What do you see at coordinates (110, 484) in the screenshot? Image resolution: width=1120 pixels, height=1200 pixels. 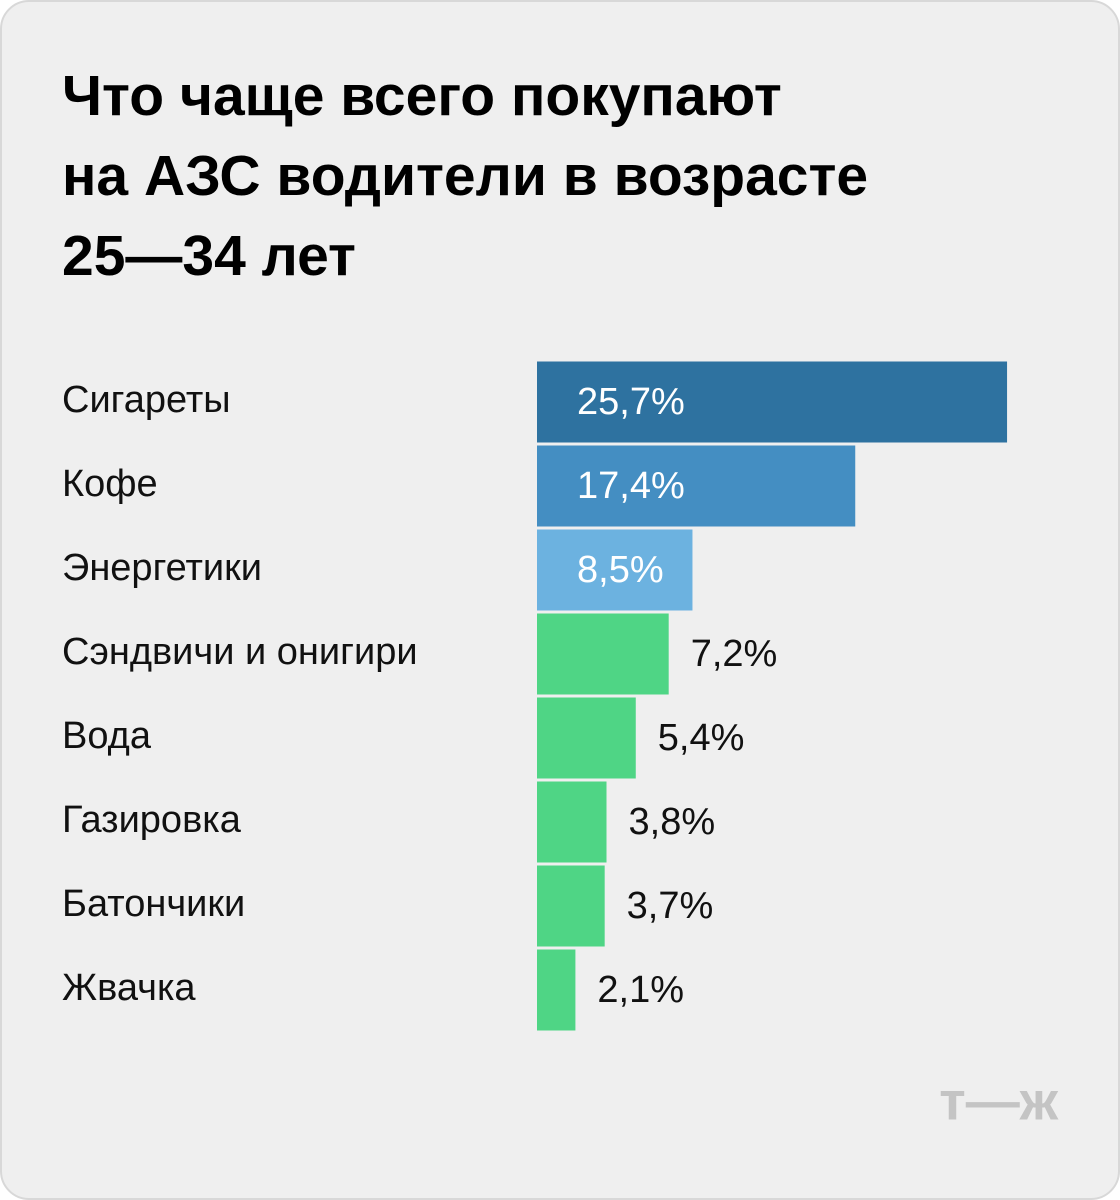 I see `category-label: Кофе` at bounding box center [110, 484].